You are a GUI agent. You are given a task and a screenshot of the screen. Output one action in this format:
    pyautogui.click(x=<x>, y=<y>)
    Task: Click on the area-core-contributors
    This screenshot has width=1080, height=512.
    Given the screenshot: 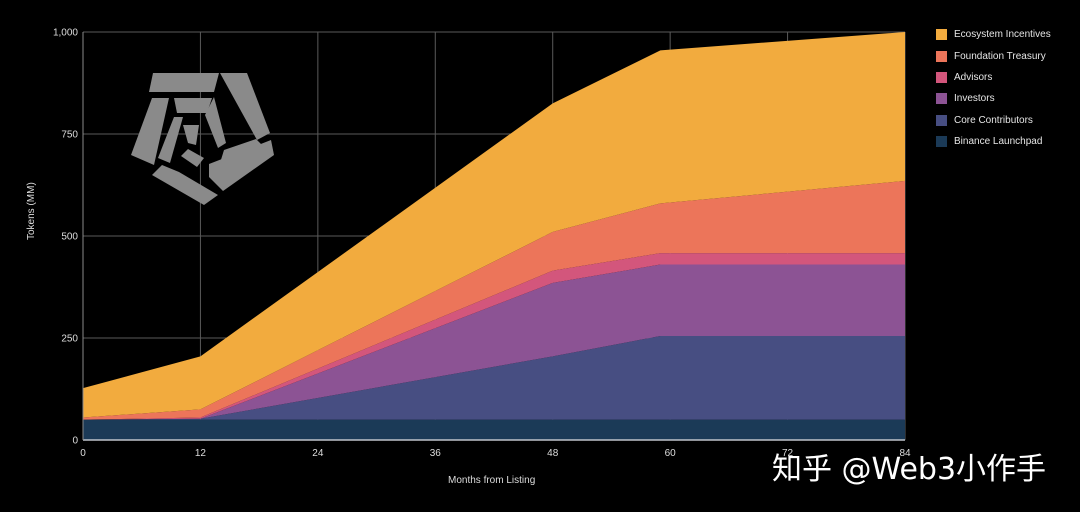 What is the action you would take?
    pyautogui.click(x=494, y=377)
    